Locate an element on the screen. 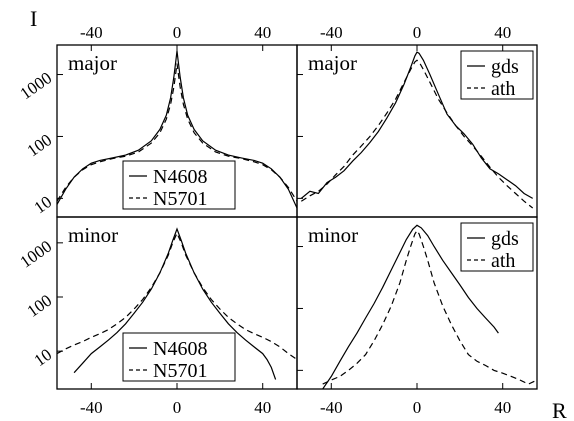 The height and width of the screenshot is (421, 574). y-axis-symbol: I is located at coordinates (33, 18).